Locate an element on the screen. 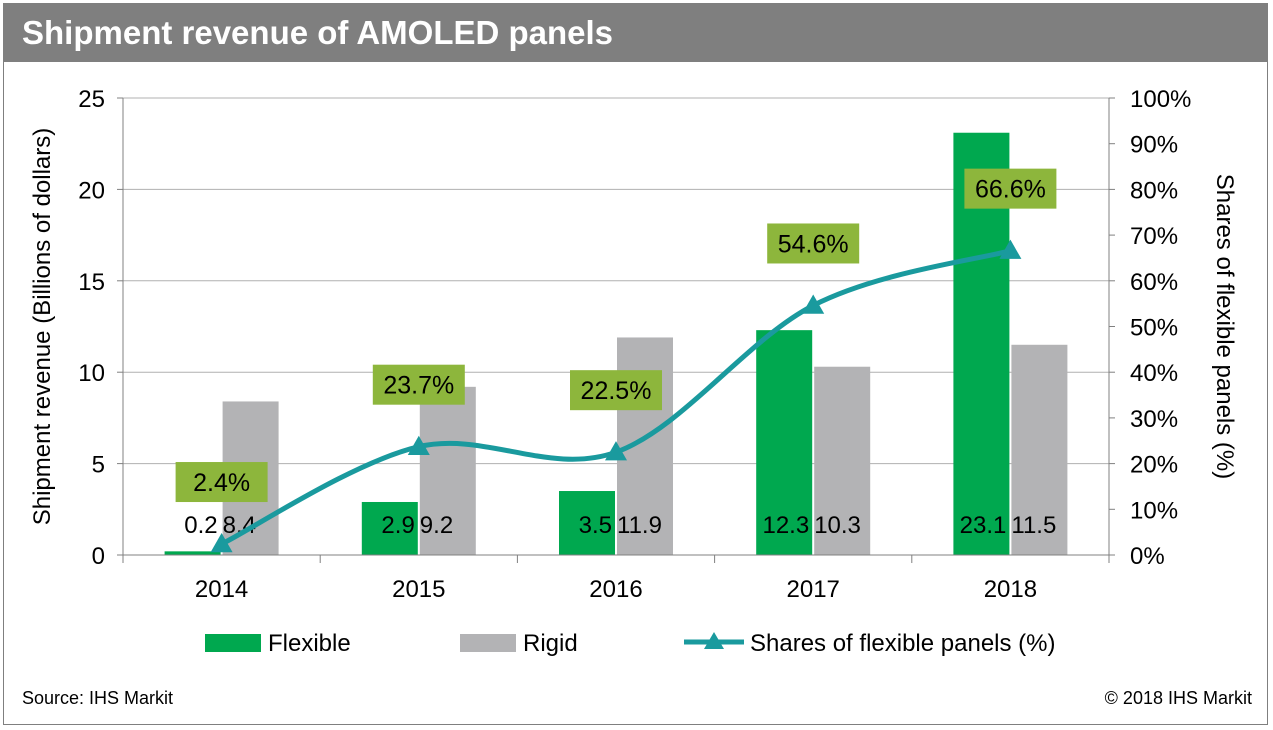 This screenshot has height=730, width=1273. y-tick-label: 5 is located at coordinates (98, 465).